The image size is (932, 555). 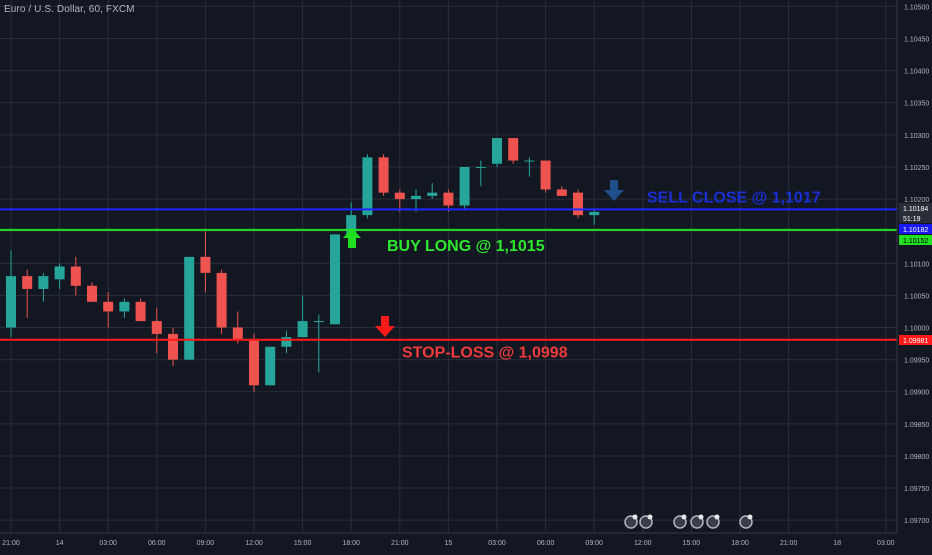 I want to click on countdown-label: 51:19, so click(x=915, y=218).